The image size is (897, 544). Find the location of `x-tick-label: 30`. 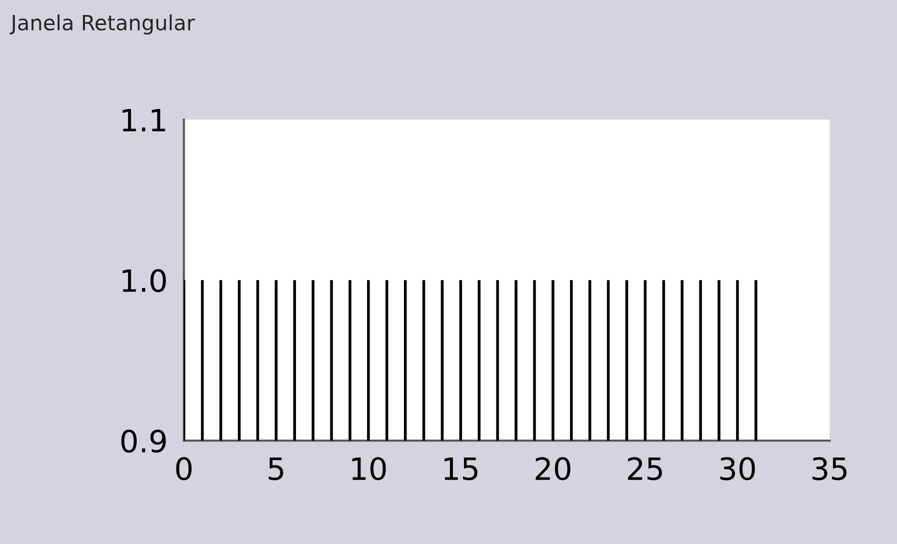

x-tick-label: 30 is located at coordinates (737, 468).